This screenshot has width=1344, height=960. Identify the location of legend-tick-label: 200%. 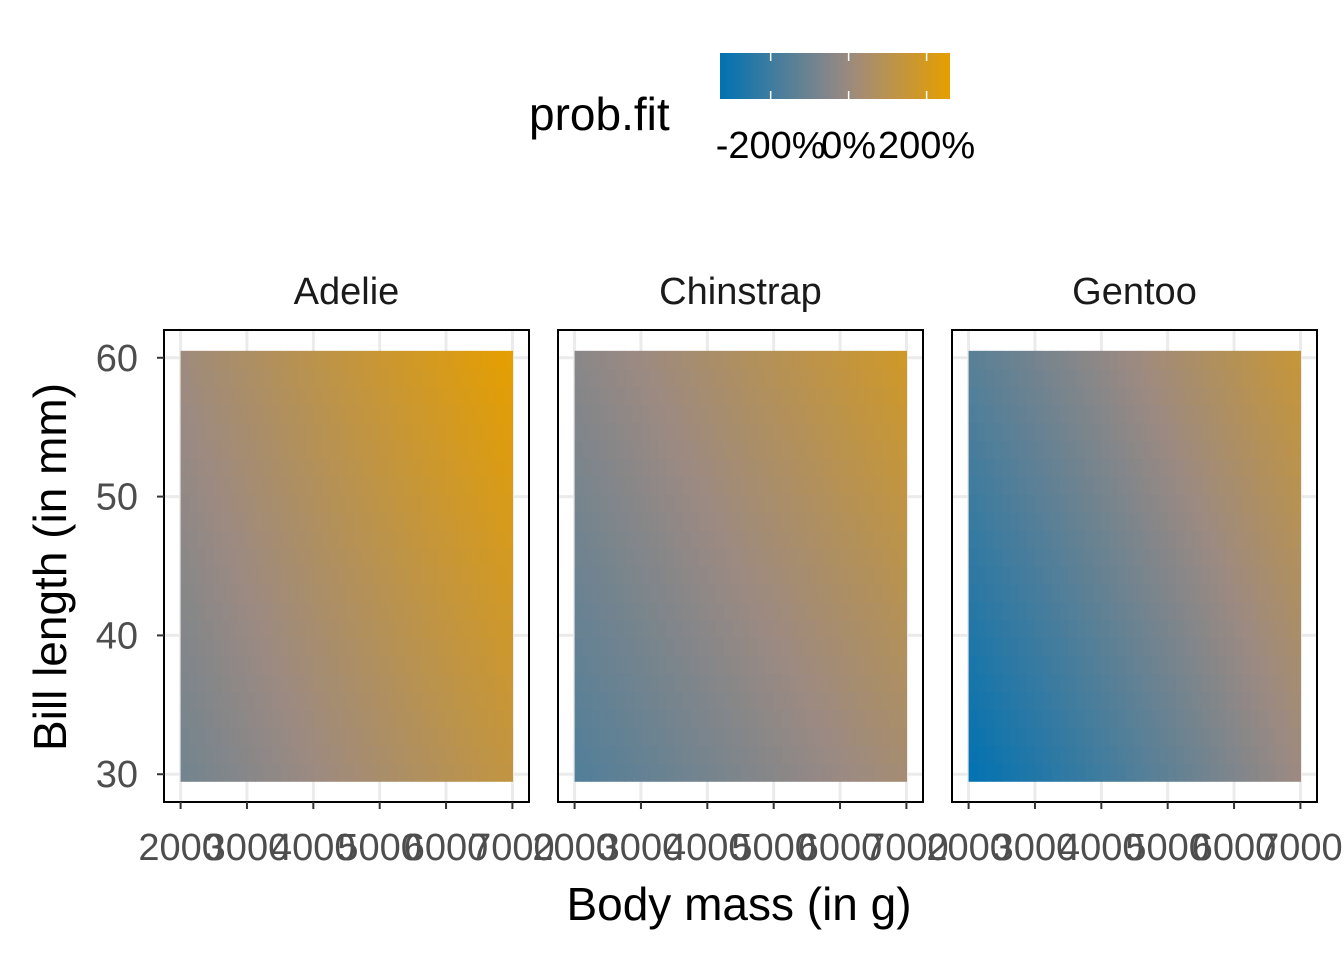
(926, 146).